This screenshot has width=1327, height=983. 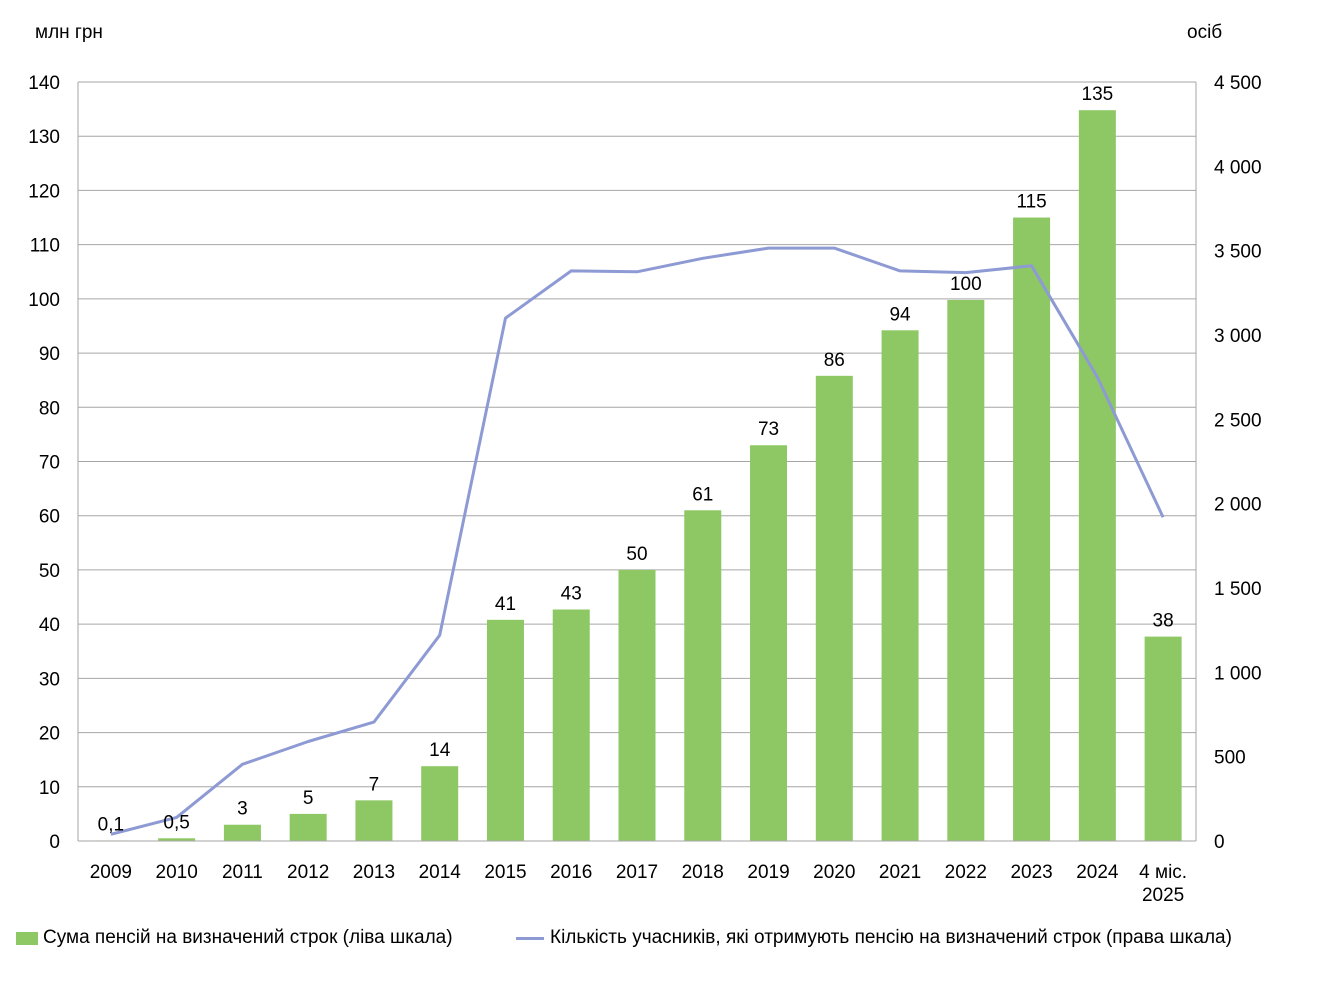 I want to click on bar-data-label: 50, so click(x=636, y=554).